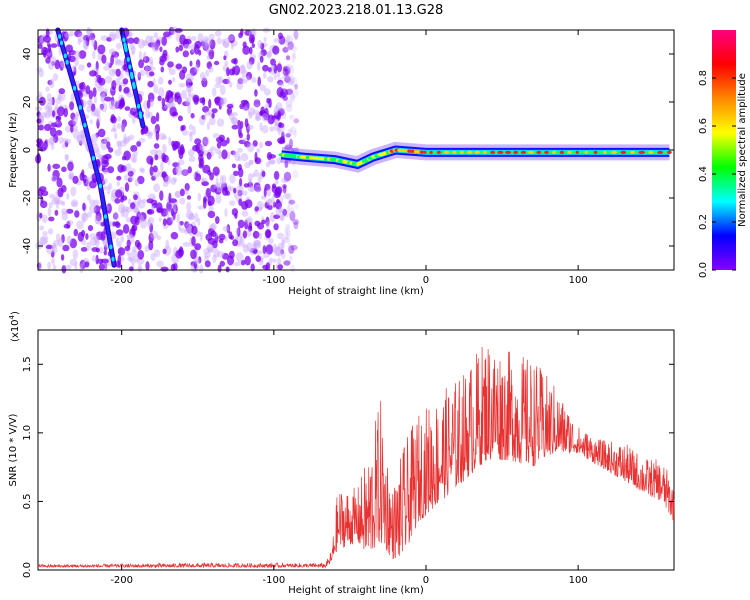 The width and height of the screenshot is (750, 600). Describe the element at coordinates (167, 150) in the screenshot. I see `spectrogram-noise` at that location.